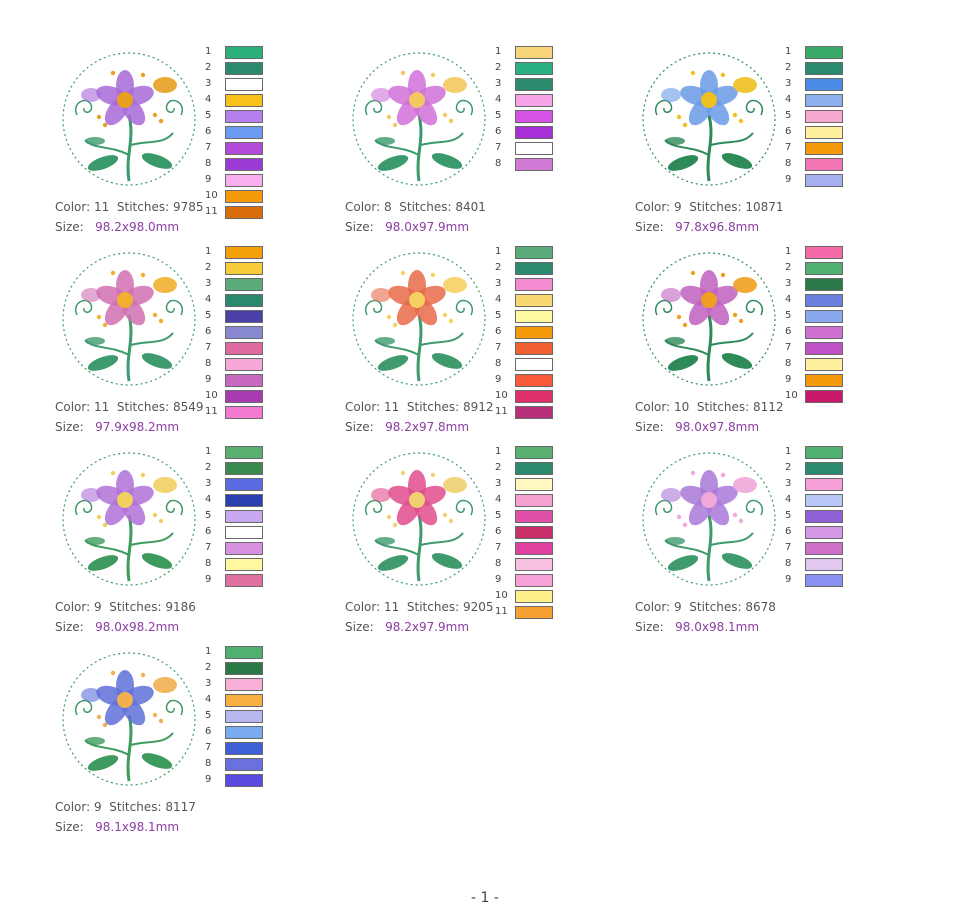 This screenshot has width=970, height=920. I want to click on size-value: 97.9x98.2mm, so click(137, 427).